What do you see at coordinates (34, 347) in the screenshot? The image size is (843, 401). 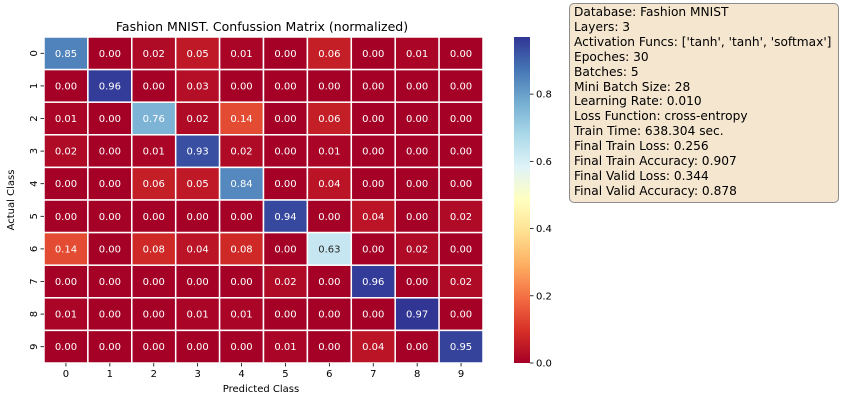 I see `y-tick-label: 9` at bounding box center [34, 347].